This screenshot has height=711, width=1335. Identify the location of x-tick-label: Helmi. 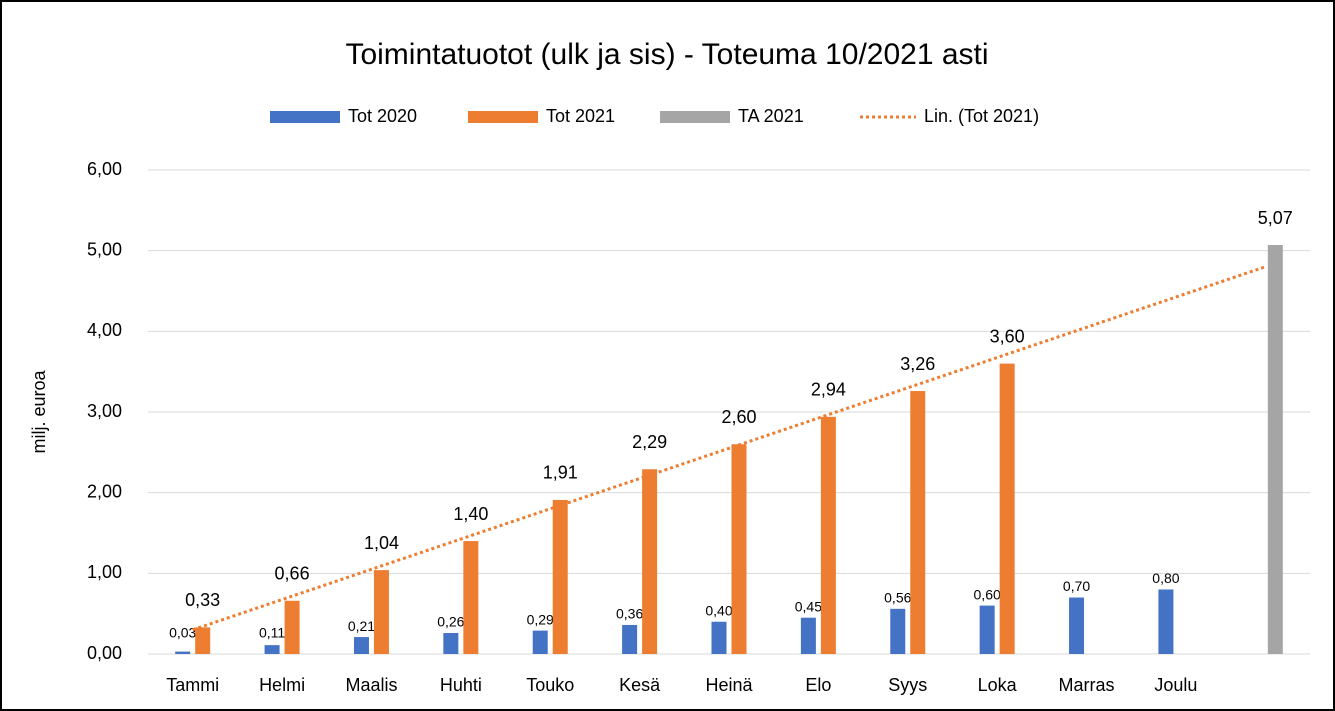
(282, 685).